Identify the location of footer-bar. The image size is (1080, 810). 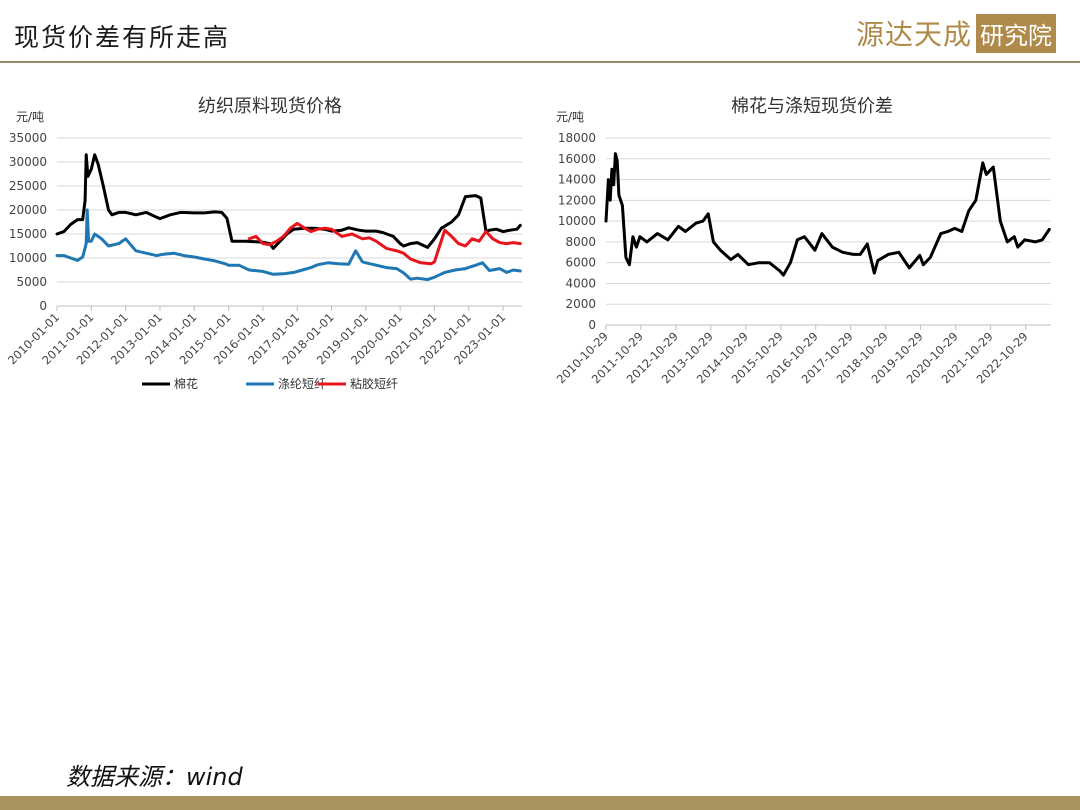
(540, 803).